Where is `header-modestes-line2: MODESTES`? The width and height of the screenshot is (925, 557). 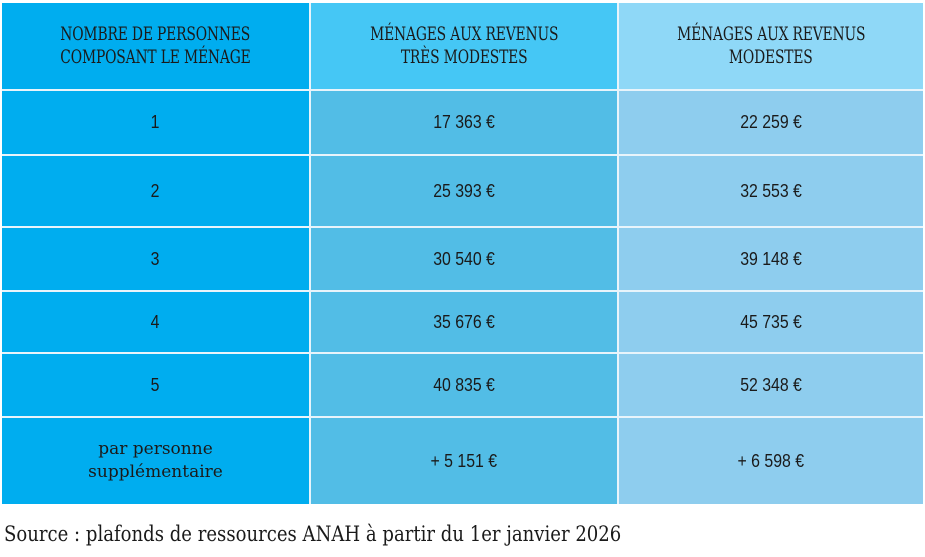
header-modestes-line2: MODESTES is located at coordinates (771, 57).